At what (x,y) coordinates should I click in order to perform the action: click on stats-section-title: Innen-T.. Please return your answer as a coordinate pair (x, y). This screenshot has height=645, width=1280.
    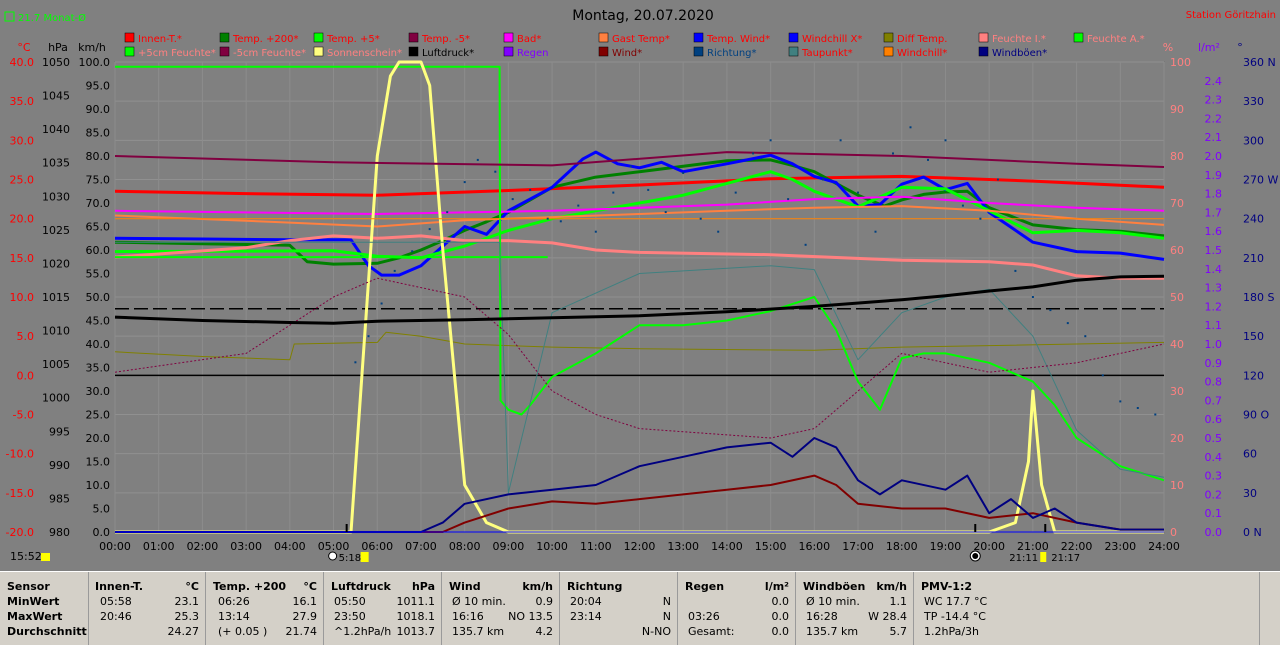
    Looking at the image, I should click on (119, 586).